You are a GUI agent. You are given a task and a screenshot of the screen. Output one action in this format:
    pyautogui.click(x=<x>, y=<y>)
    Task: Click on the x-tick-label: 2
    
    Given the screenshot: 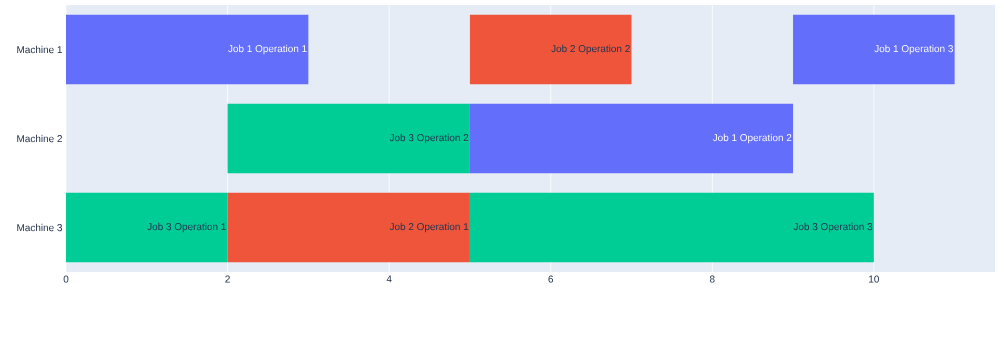 What is the action you would take?
    pyautogui.click(x=227, y=279)
    